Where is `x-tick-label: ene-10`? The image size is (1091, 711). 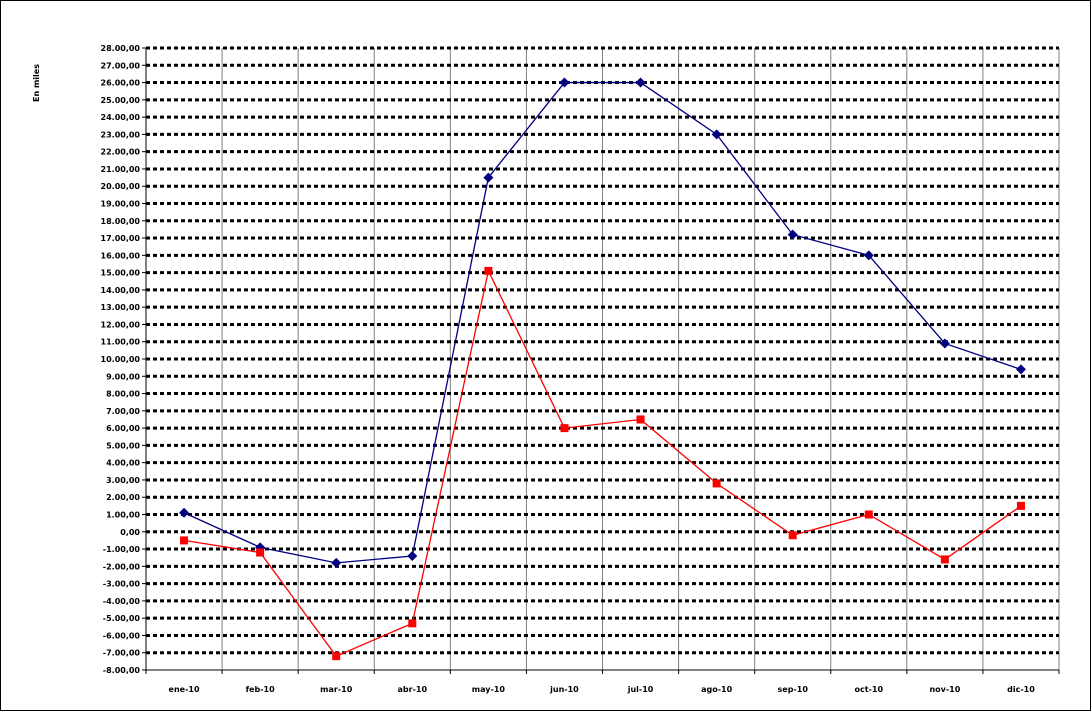
x-tick-label: ene-10 is located at coordinates (184, 689).